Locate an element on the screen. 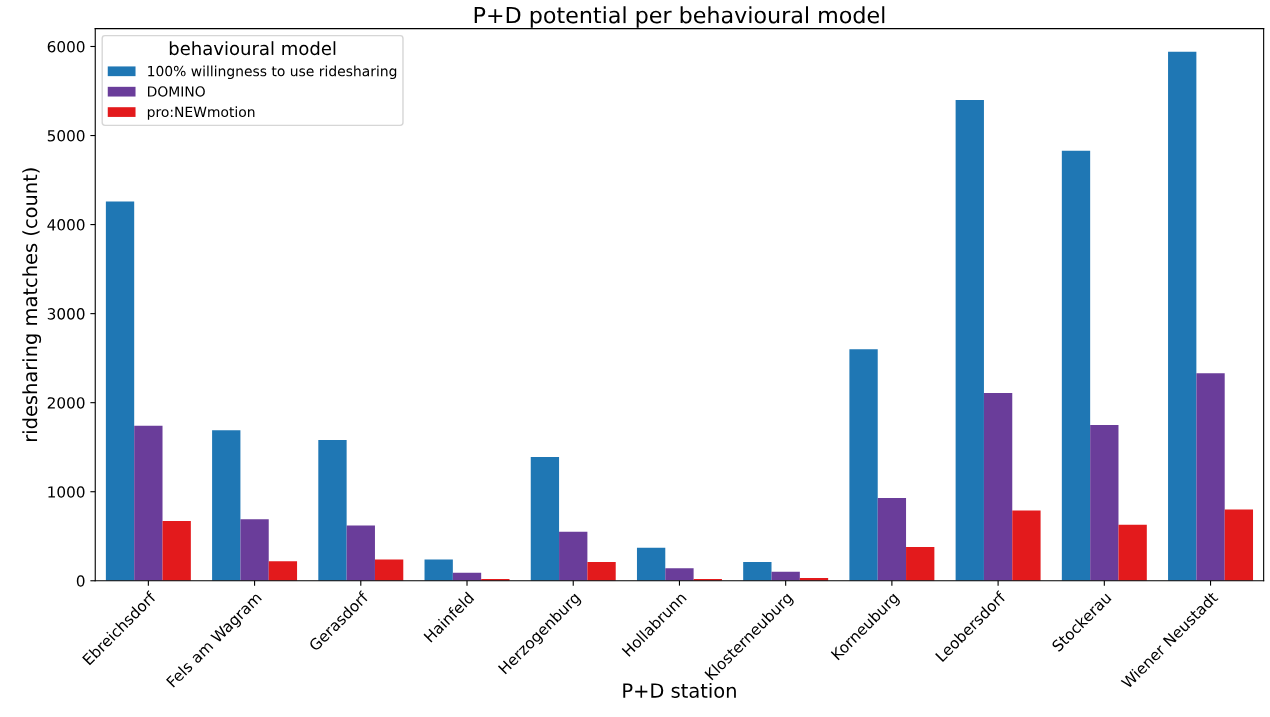  legend-label: 100% willingness to use ridesharing is located at coordinates (272, 72).